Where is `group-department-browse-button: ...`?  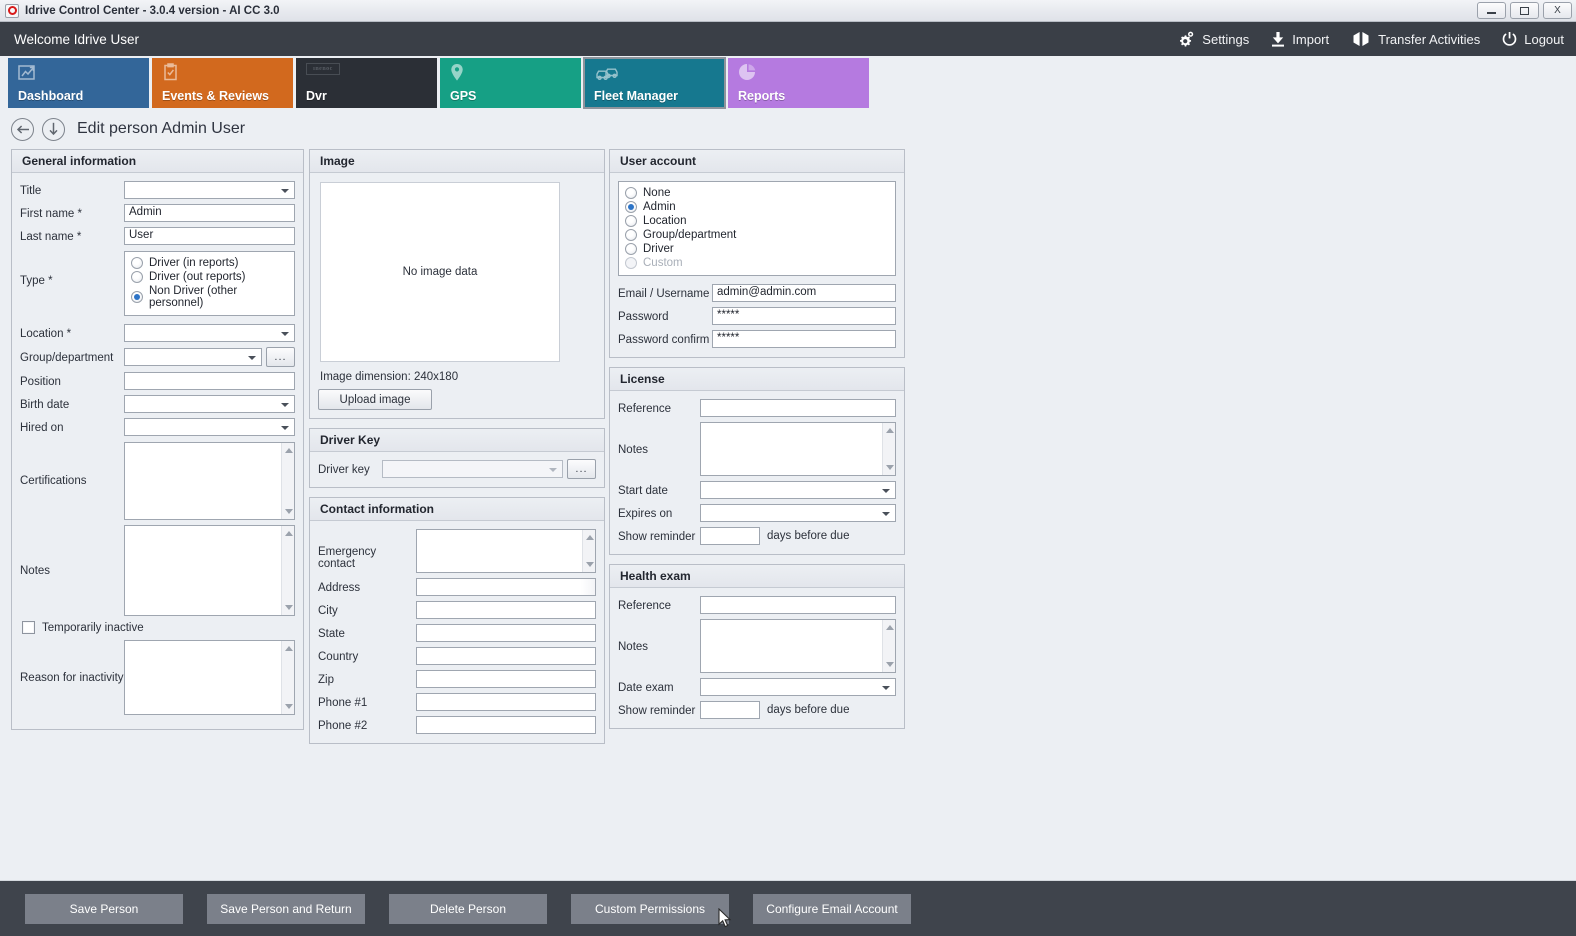 group-department-browse-button: ... is located at coordinates (280, 357).